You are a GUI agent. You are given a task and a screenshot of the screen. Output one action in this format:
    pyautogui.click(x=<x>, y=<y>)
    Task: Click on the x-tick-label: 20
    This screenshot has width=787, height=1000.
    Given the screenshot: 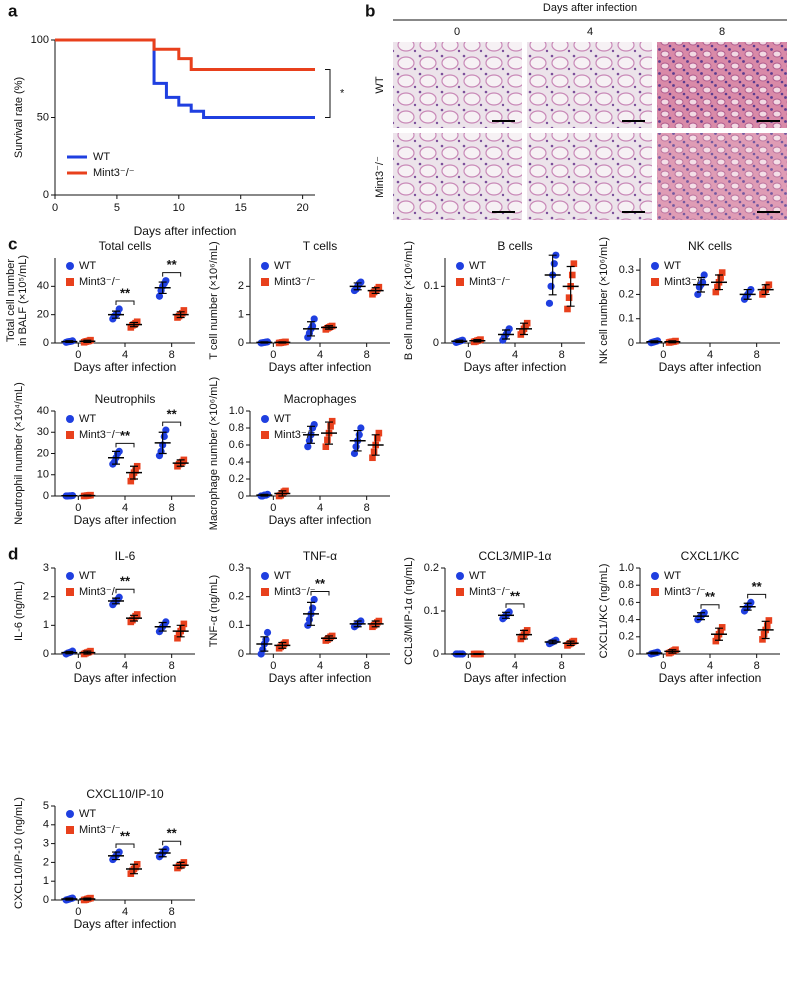 What is the action you would take?
    pyautogui.click(x=302, y=208)
    